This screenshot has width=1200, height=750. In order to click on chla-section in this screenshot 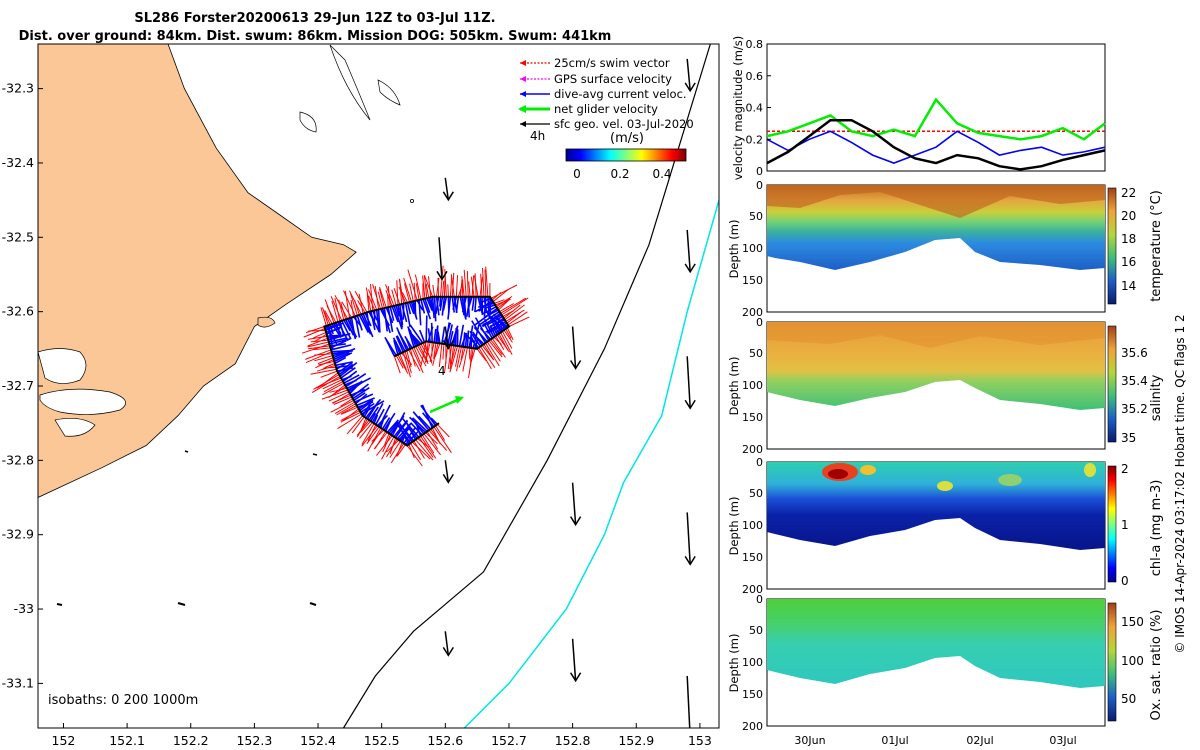, I will do `click(936, 506)`.